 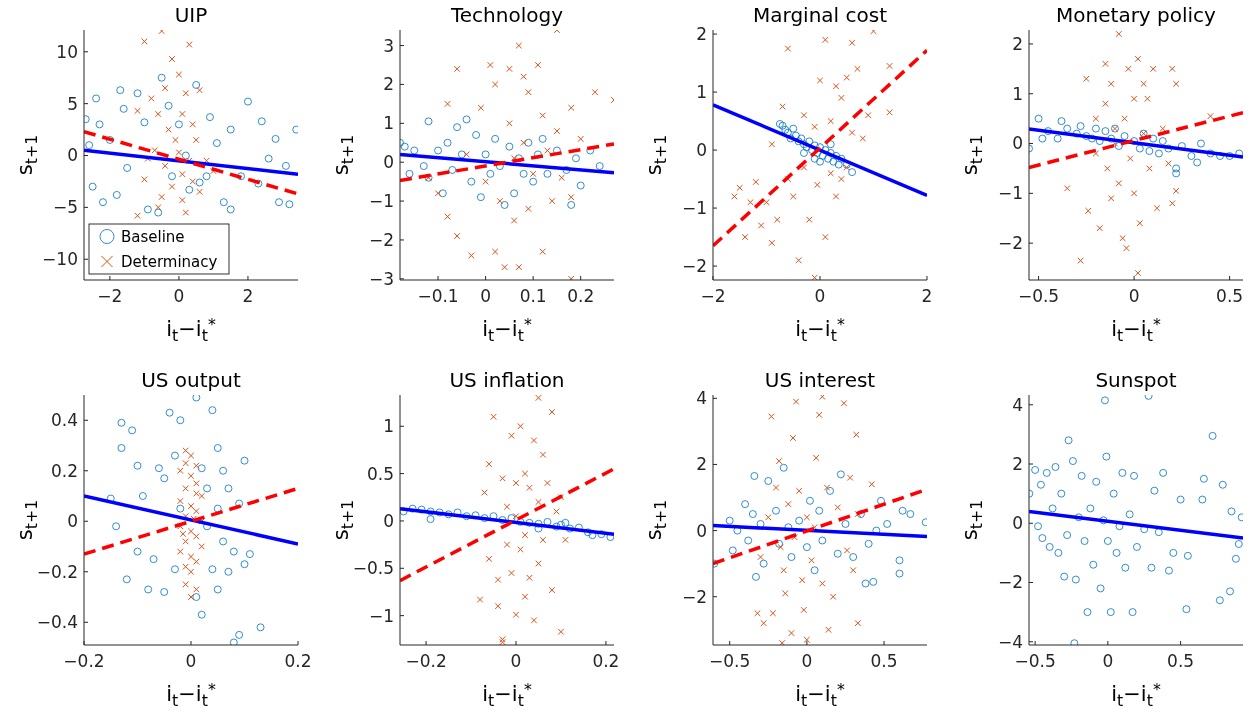 I want to click on y-tick-label: −4, so click(x=1010, y=641).